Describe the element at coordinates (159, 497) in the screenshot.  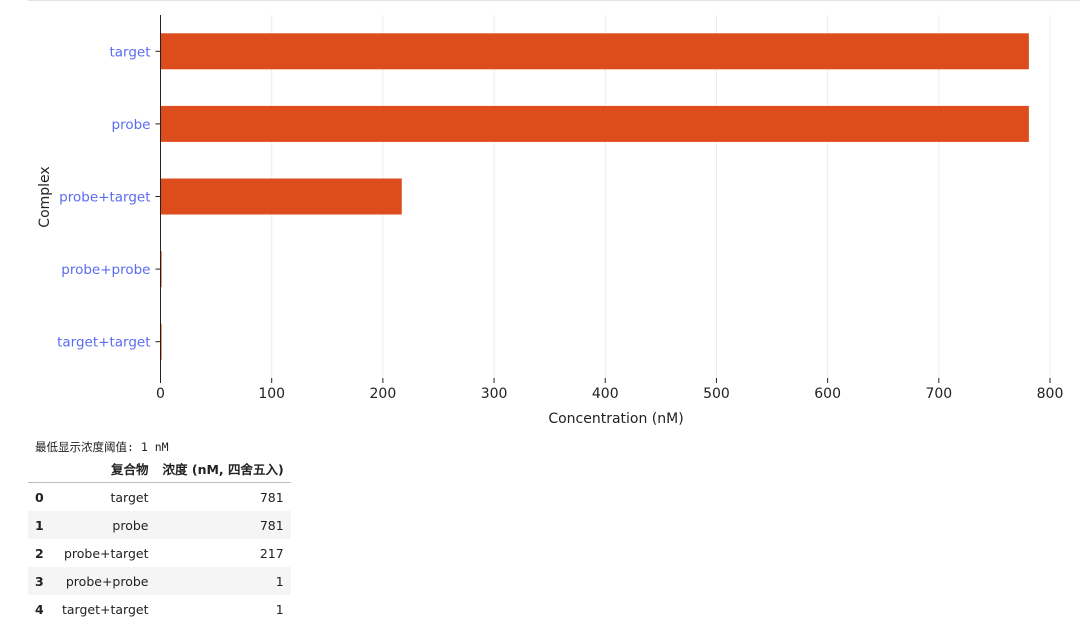
I see `table-row: 0 target 781` at that location.